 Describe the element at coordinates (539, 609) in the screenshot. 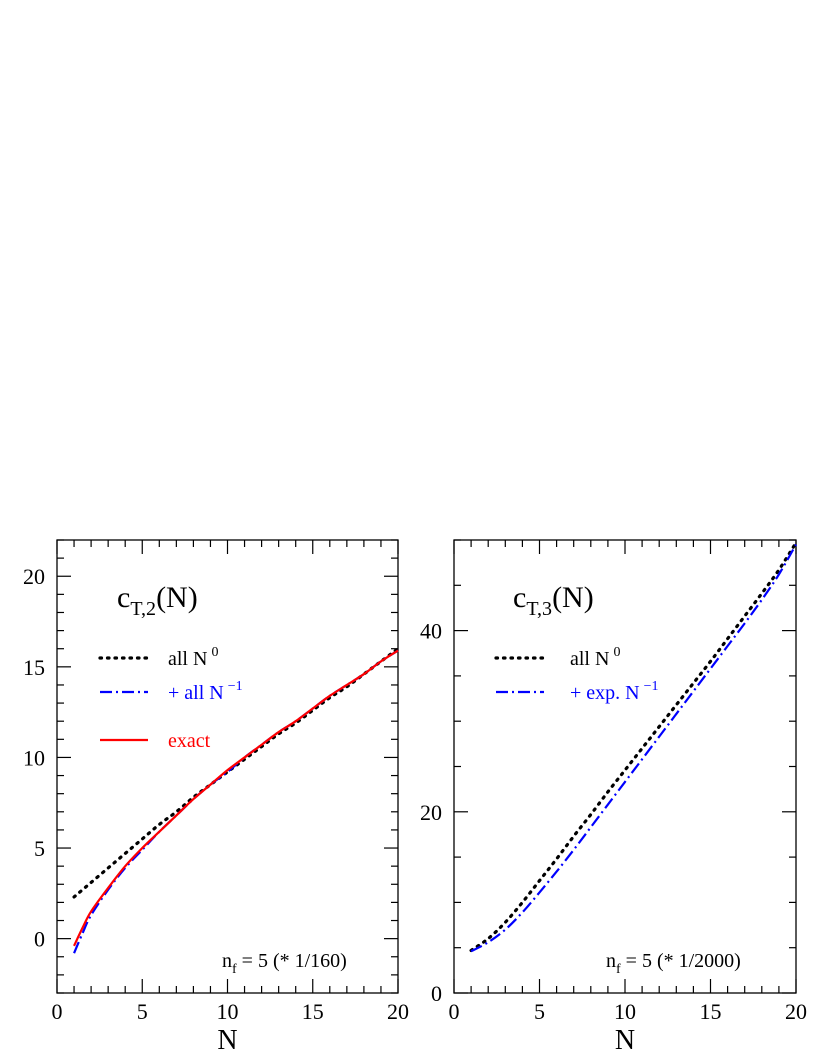

I see `chart-title-subscript: T,3` at that location.